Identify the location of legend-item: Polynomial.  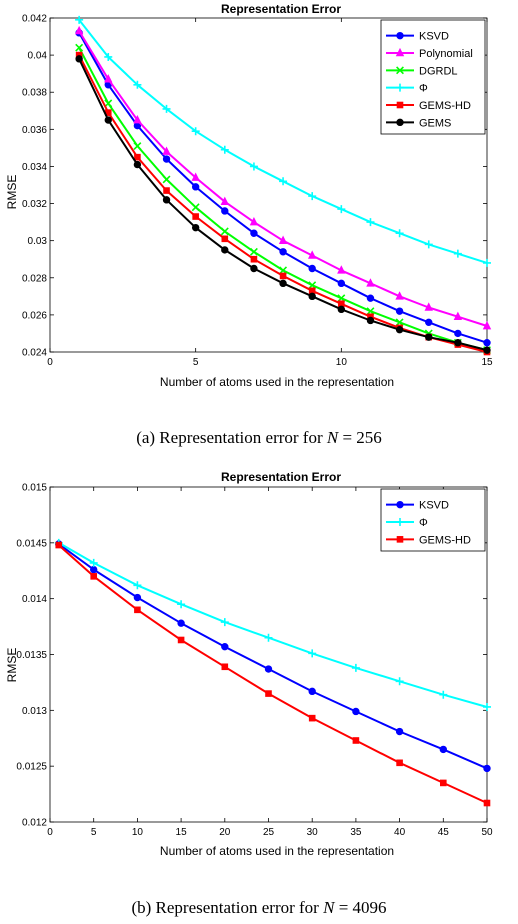
(429, 53).